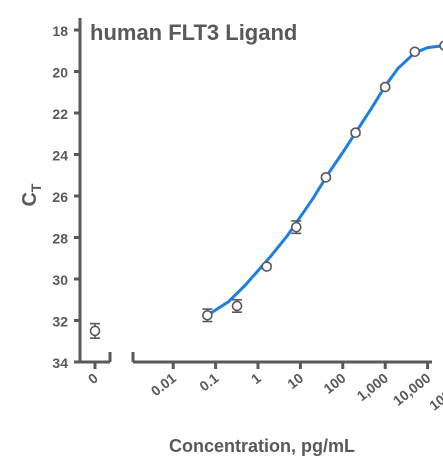  What do you see at coordinates (60, 114) in the screenshot?
I see `y-tick-label: 22` at bounding box center [60, 114].